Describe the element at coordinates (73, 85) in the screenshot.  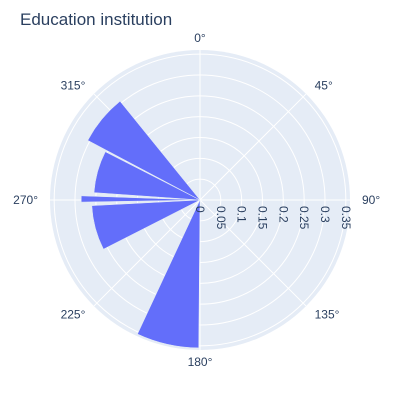
I see `angular-tick-label: 315°` at that location.